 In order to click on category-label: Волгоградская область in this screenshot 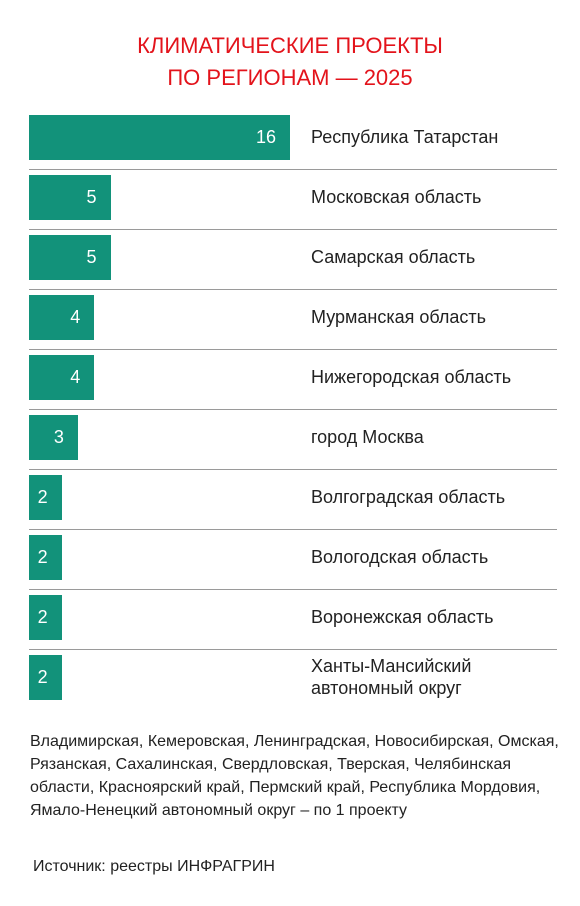, I will do `click(408, 497)`.